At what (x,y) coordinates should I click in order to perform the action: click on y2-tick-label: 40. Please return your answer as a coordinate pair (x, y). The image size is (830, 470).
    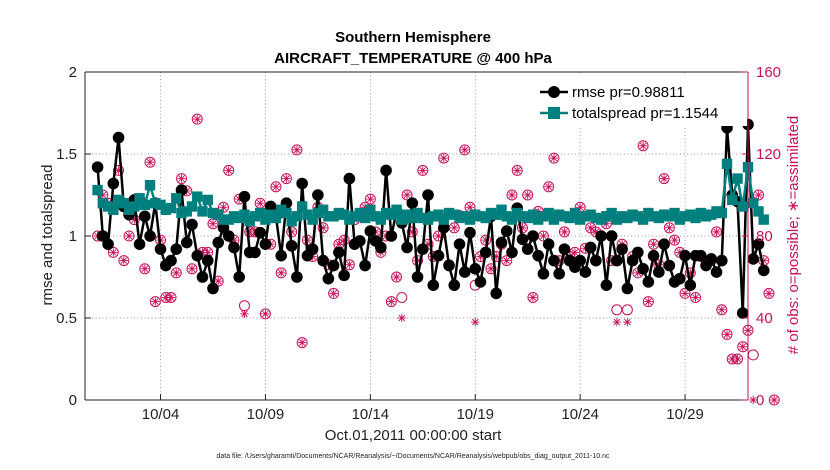
    Looking at the image, I should click on (764, 318).